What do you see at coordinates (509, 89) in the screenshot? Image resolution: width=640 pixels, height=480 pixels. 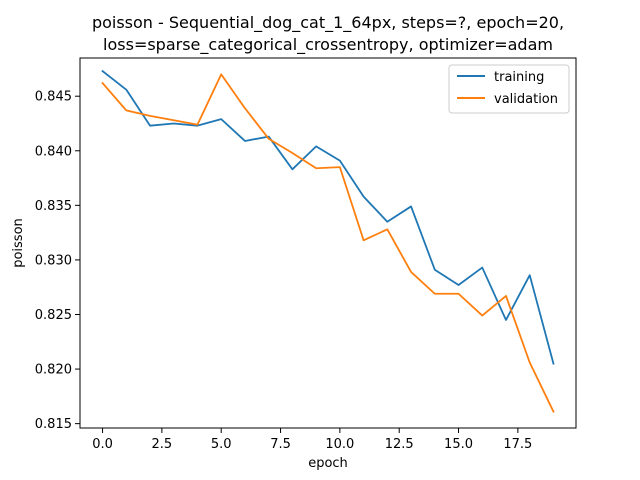 I see `legend: training validation` at bounding box center [509, 89].